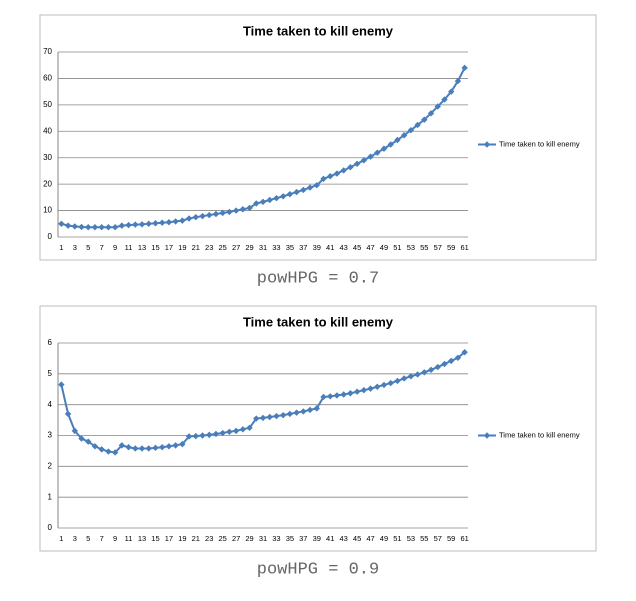 The width and height of the screenshot is (636, 601). What do you see at coordinates (196, 247) in the screenshot?
I see `x-tick-label: 21` at bounding box center [196, 247].